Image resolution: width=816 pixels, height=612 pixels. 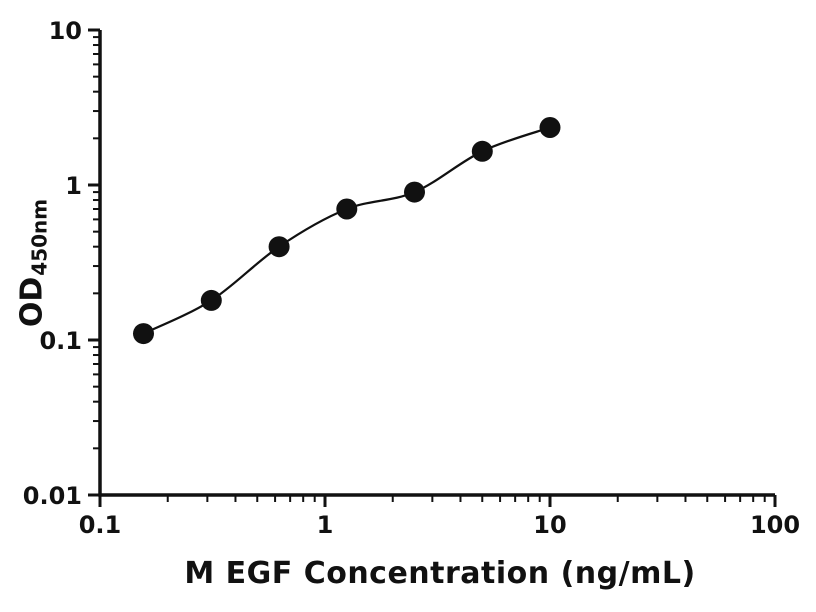 What do you see at coordinates (325, 525) in the screenshot?
I see `x-tick-label: 1` at bounding box center [325, 525].